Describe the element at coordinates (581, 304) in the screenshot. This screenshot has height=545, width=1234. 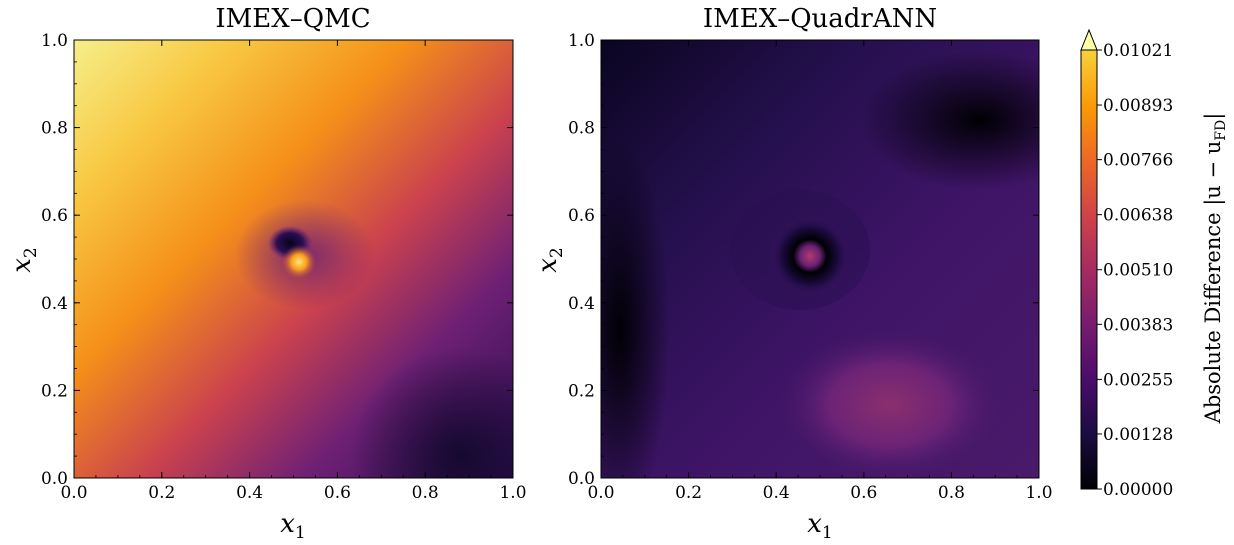
I see `quadrann-ytick-label: 0.4` at that location.